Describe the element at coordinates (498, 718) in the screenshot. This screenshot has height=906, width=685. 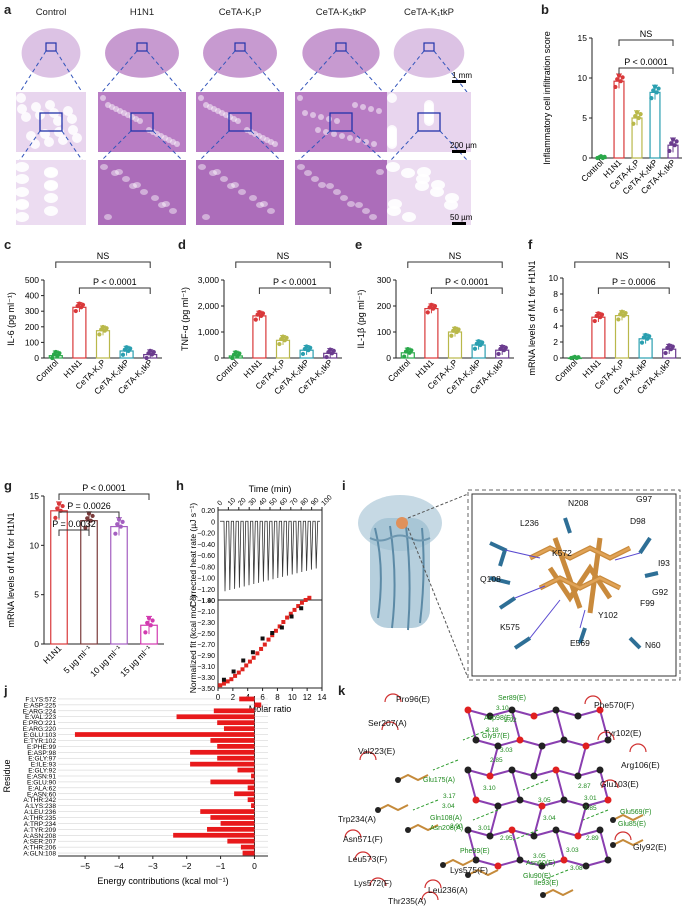
I see `residue-label: Asp98(E)` at that location.